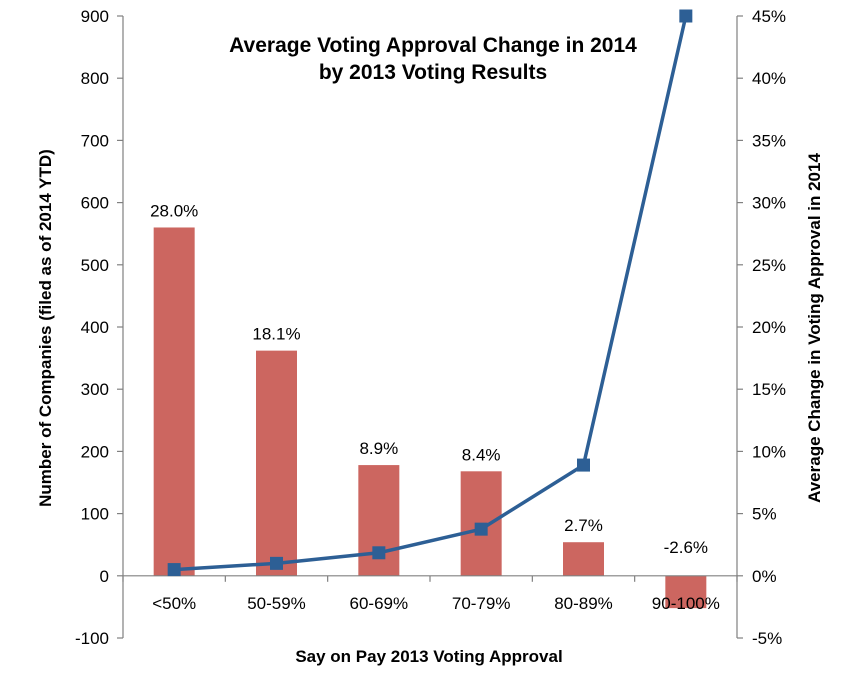  What do you see at coordinates (379, 603) in the screenshot?
I see `x-tick-label: 60-69%` at bounding box center [379, 603].